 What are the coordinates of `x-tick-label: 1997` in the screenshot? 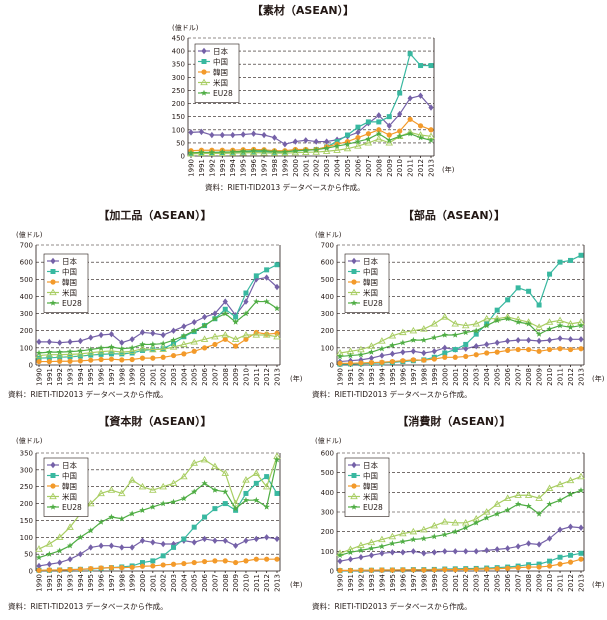 It's located at (414, 583).